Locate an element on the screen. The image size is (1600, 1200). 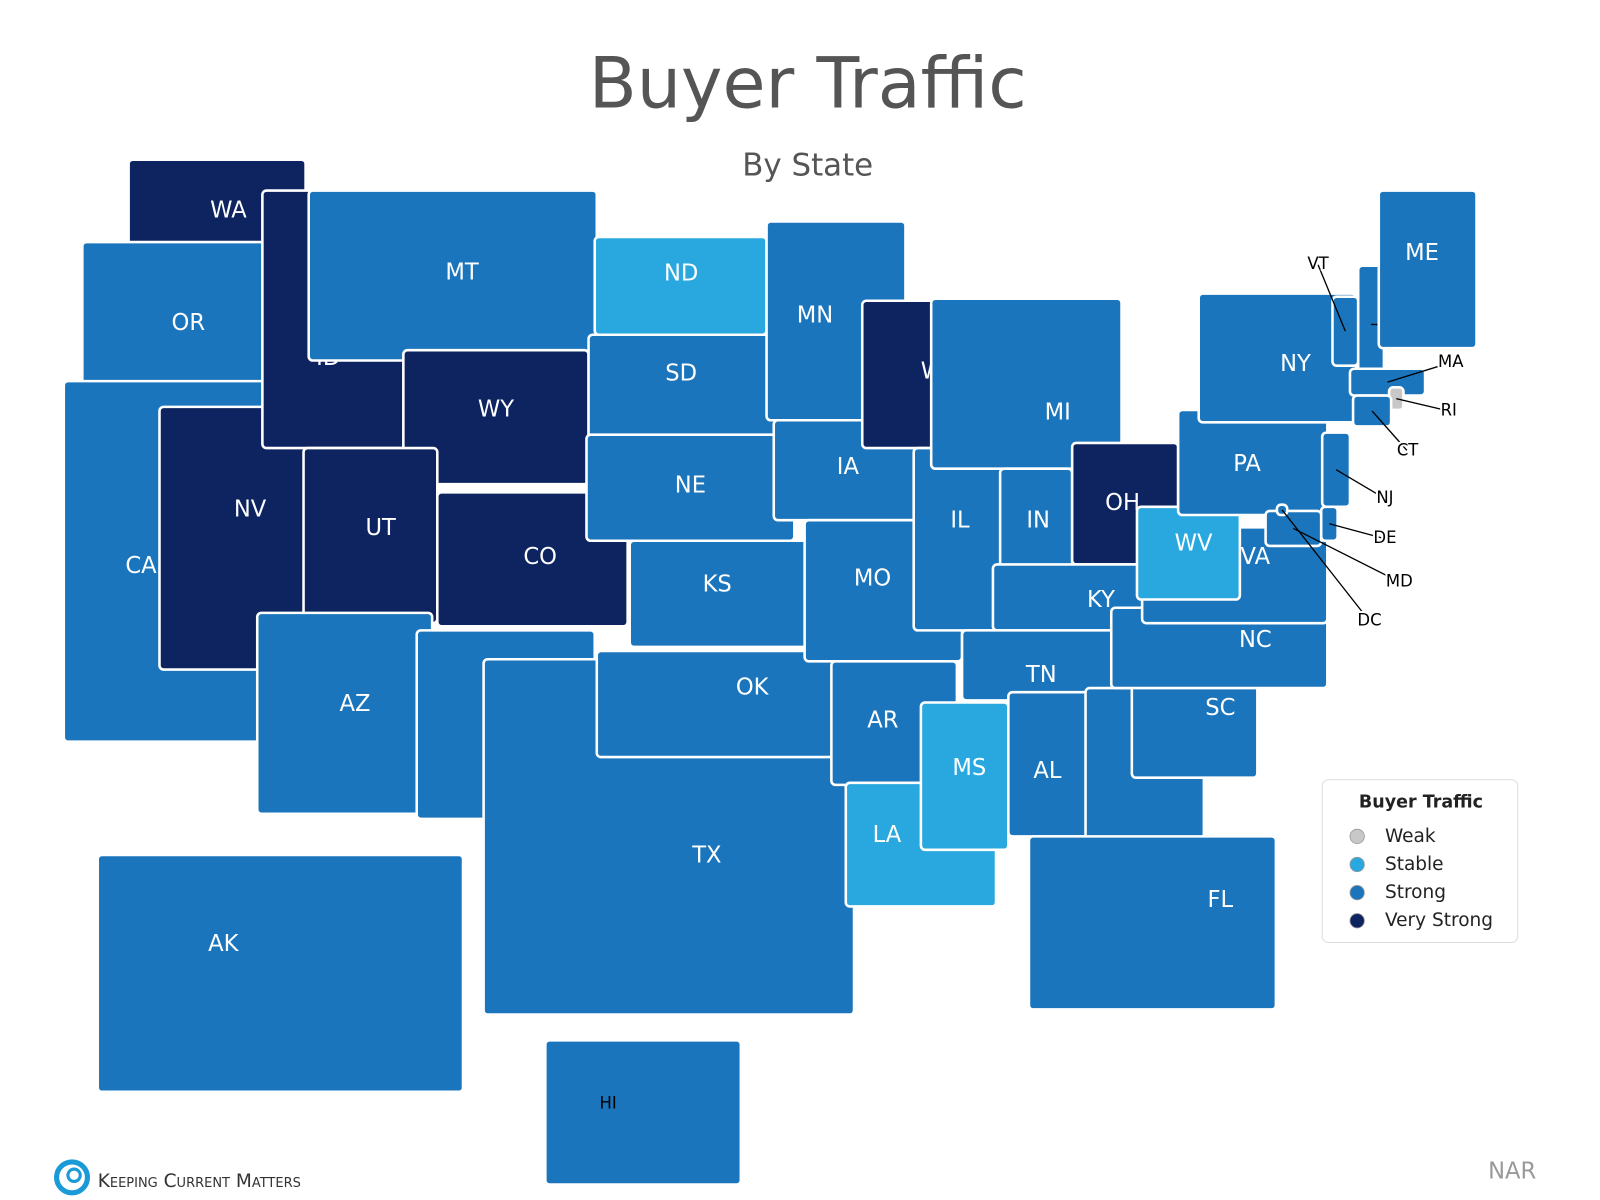
state-label: SD is located at coordinates (681, 373).